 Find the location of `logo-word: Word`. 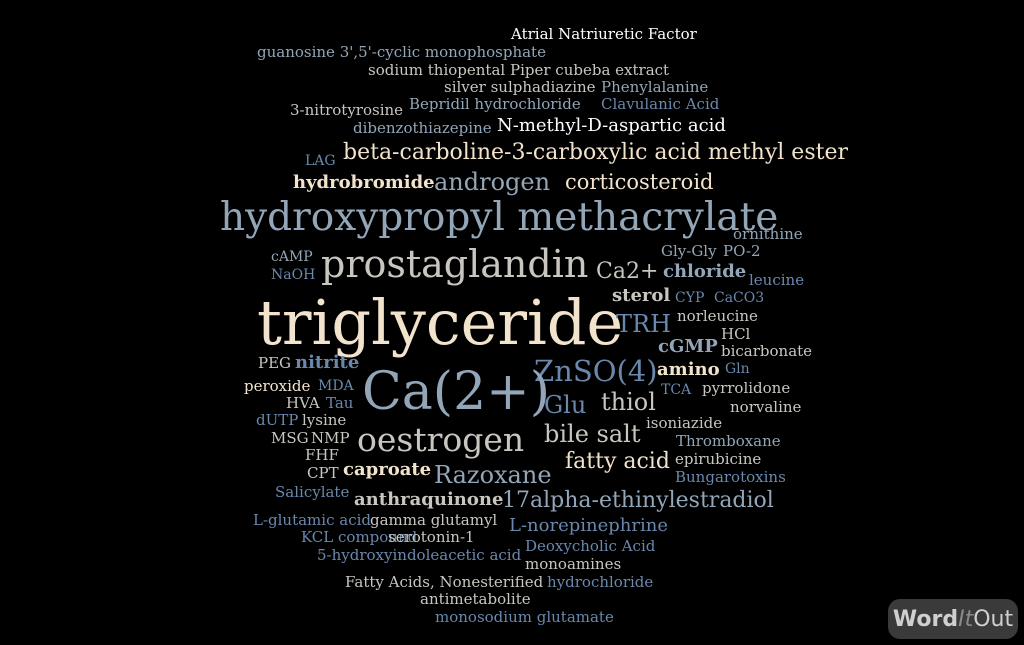

logo-word: Word is located at coordinates (925, 619).